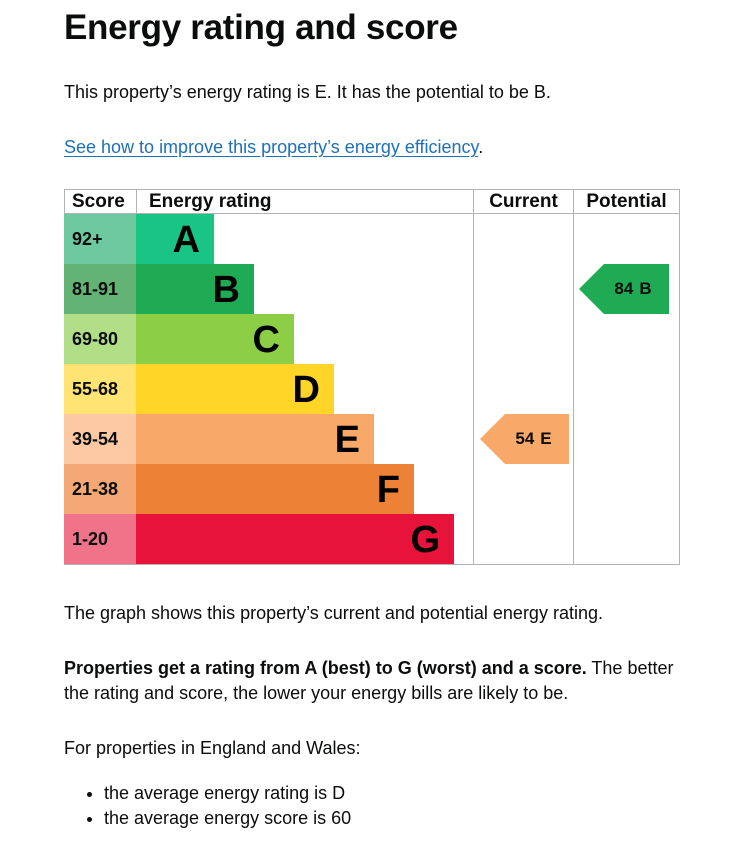 This screenshot has height=863, width=745. Describe the element at coordinates (100, 539) in the screenshot. I see `band-score-range: 1-20` at that location.